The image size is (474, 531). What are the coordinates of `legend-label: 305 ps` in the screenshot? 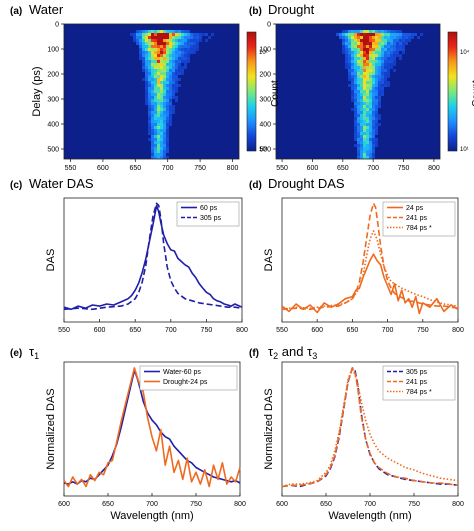 It's located at (211, 218).